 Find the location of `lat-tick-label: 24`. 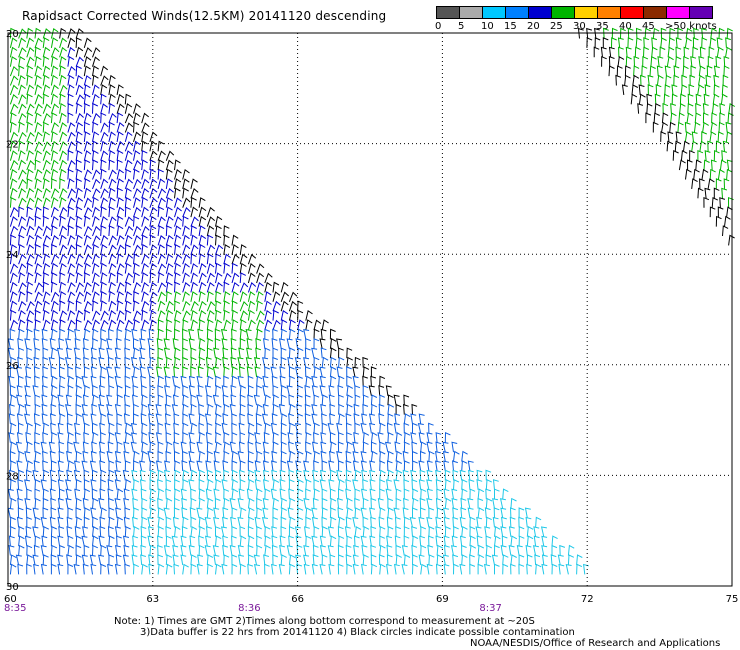

lat-tick-label: 24 is located at coordinates (12, 255).